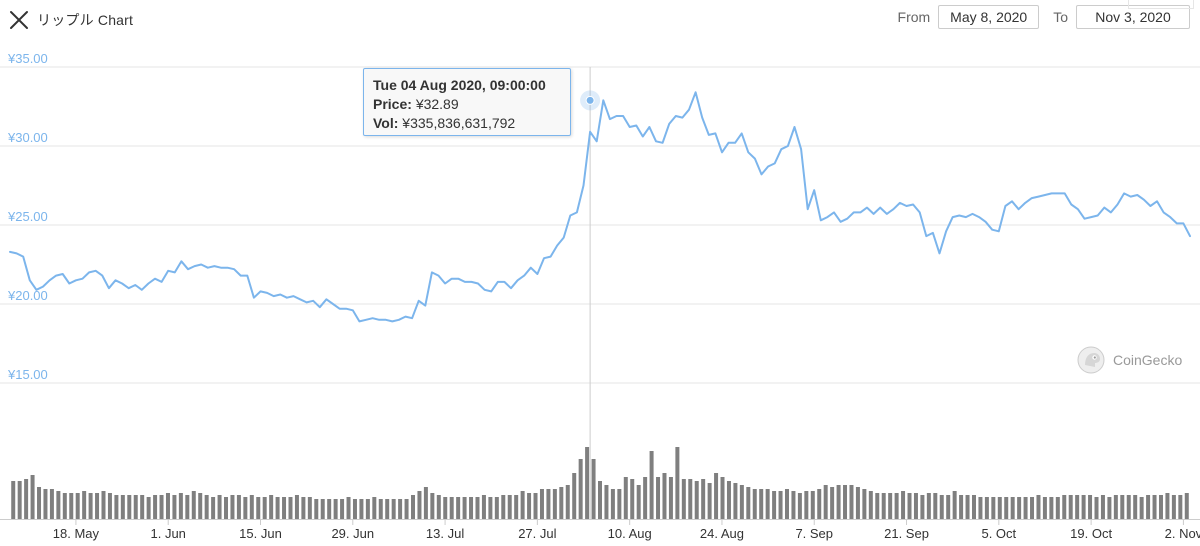 The height and width of the screenshot is (546, 1200). I want to click on x-tick-label: 13. Jul, so click(445, 533).